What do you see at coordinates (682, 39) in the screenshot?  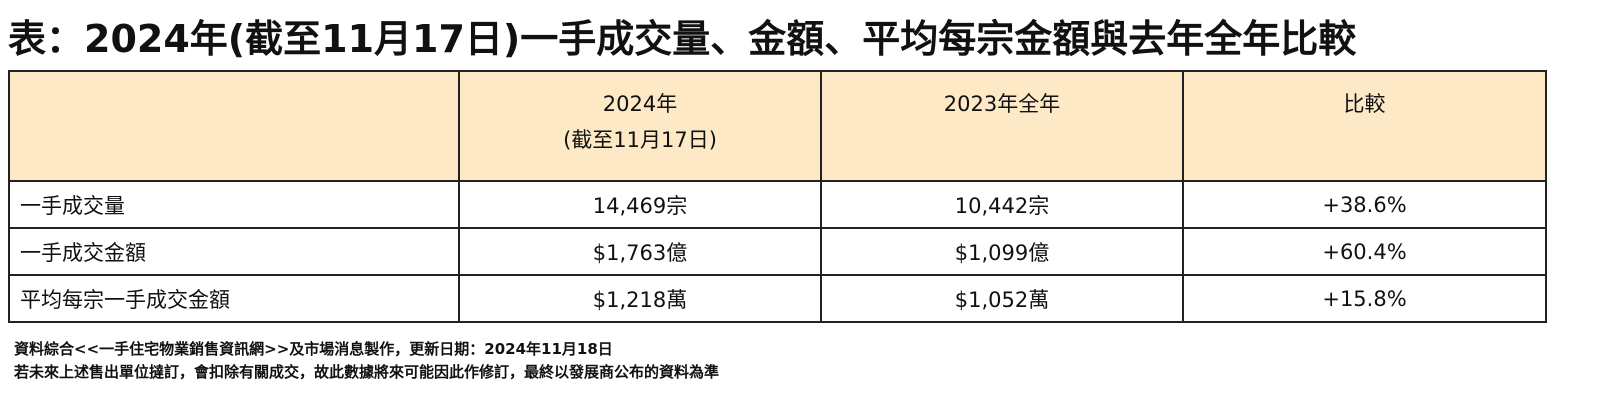 I see `title: 表：2024年(截至11月17日)一手成交量、金額、平均每宗金額與去年全年比較` at bounding box center [682, 39].